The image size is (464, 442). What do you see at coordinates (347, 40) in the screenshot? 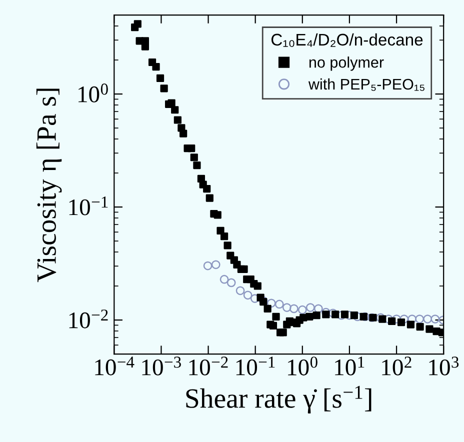
I see `legend-title: C₁₀E₄/D₂O/n-decane` at bounding box center [347, 40].